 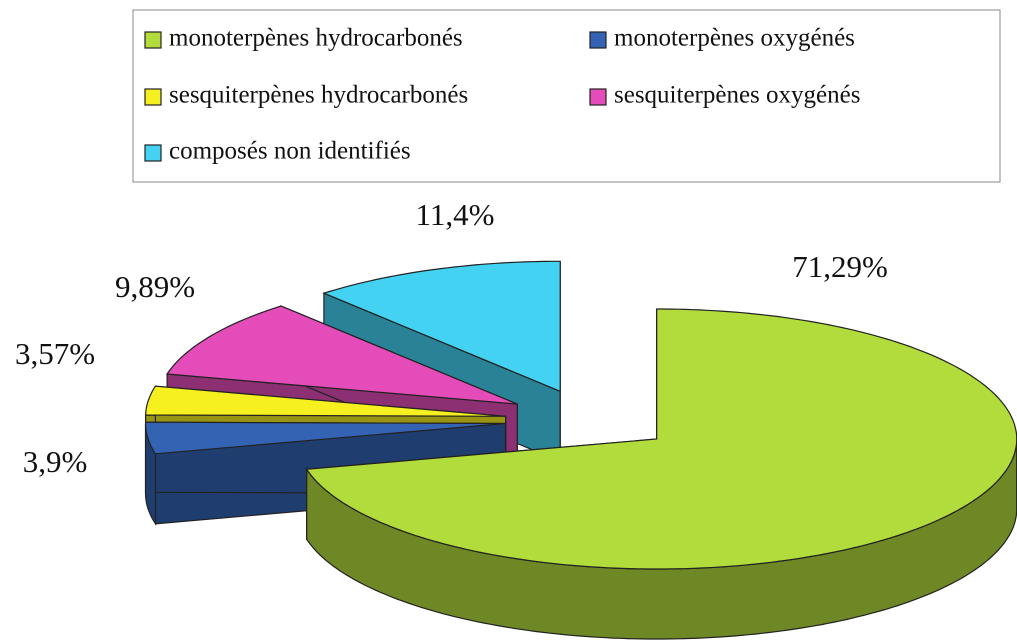 What do you see at coordinates (734, 38) in the screenshot?
I see `legend-label: monoterpènes oxygénés` at bounding box center [734, 38].